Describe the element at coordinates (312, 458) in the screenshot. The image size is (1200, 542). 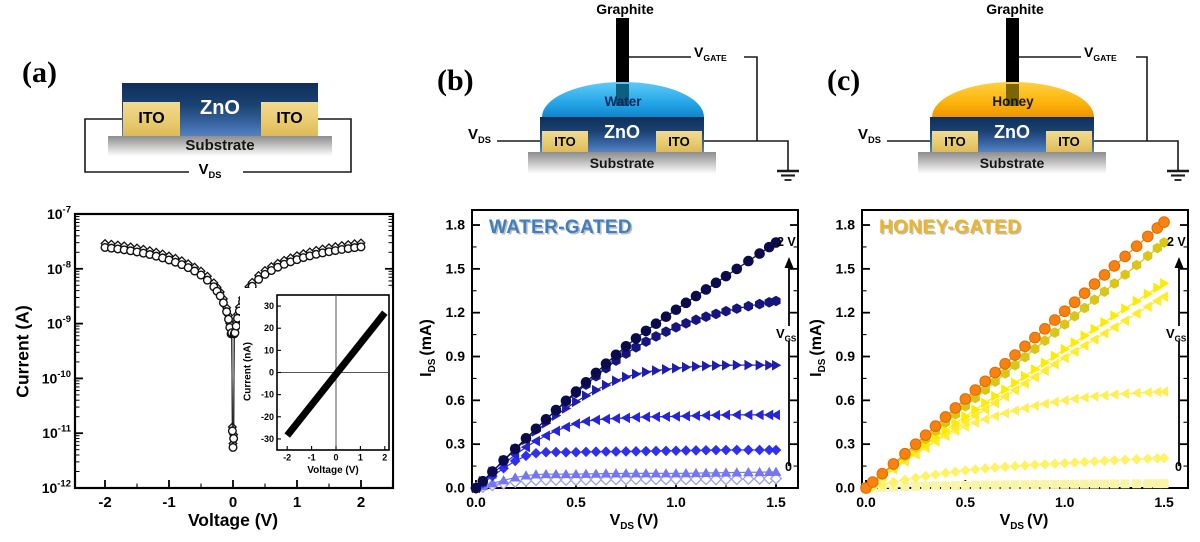
I see `svg-text: -1` at that location.